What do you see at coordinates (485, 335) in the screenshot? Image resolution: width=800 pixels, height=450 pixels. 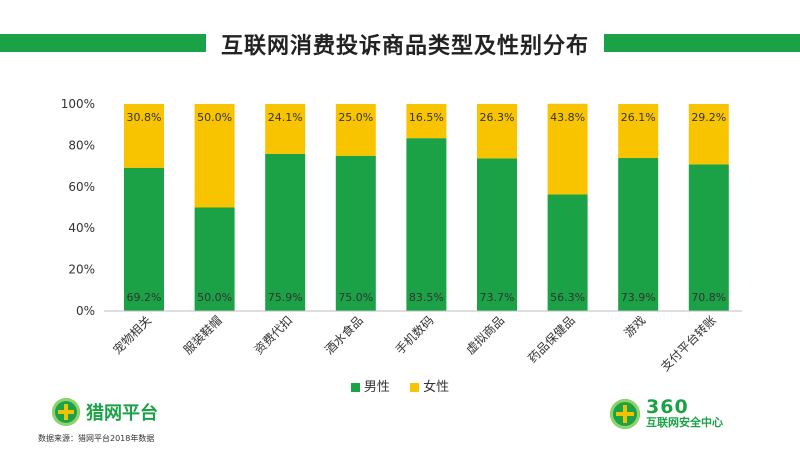 I see `x-tick-label: 虚拟商品` at bounding box center [485, 335].